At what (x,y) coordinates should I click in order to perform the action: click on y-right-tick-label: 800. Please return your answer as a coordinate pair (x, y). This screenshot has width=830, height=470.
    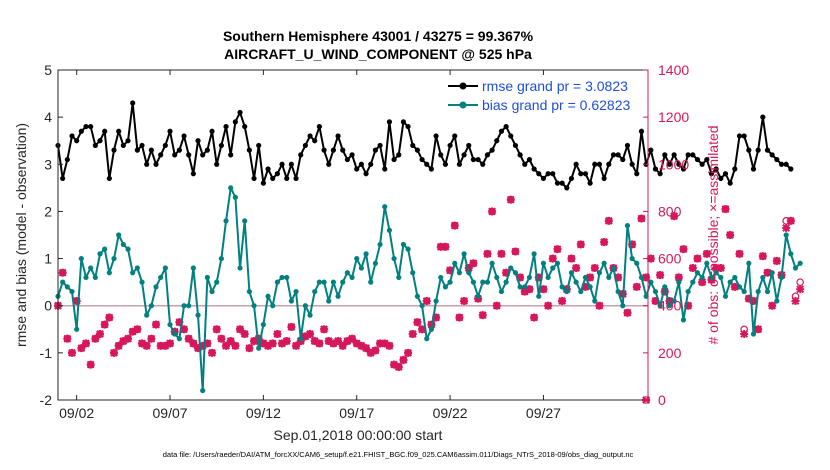
    Looking at the image, I should click on (670, 211).